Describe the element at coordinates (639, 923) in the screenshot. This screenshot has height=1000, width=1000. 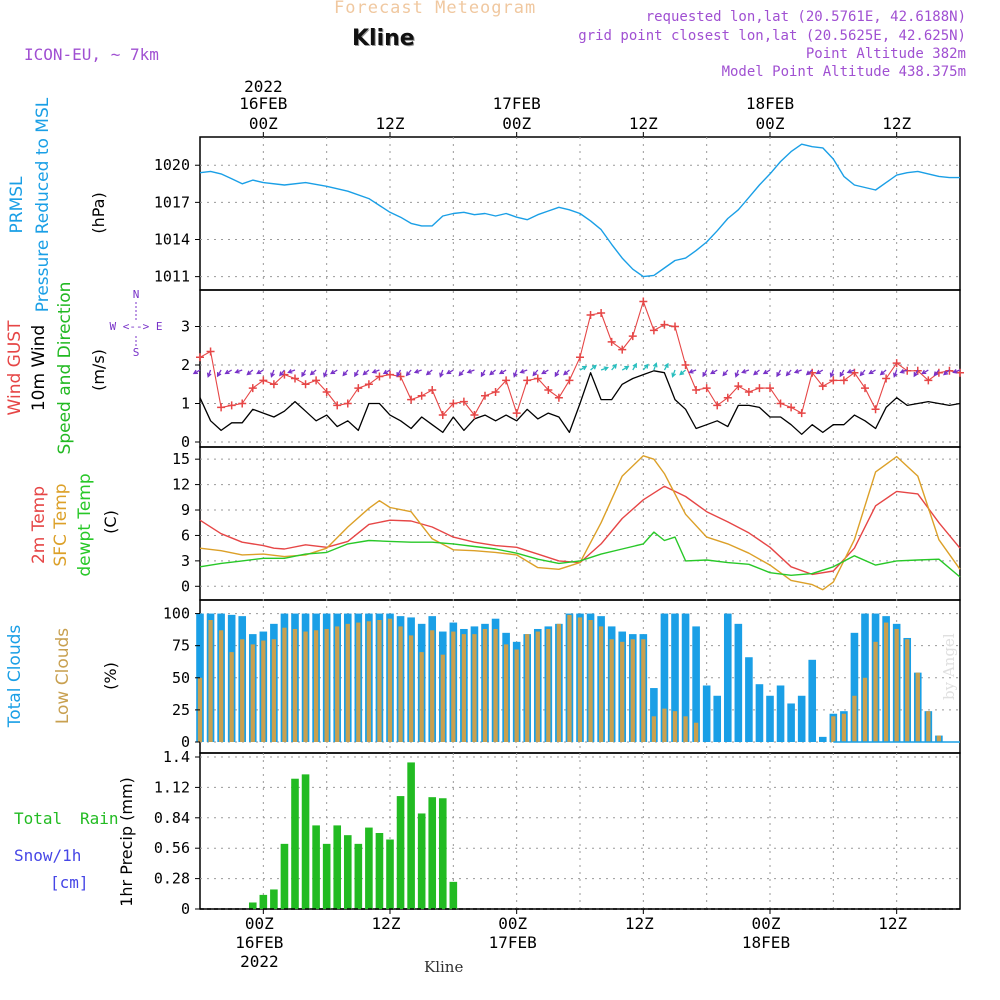
I see `bottom-time-tick-label: 12Z` at that location.